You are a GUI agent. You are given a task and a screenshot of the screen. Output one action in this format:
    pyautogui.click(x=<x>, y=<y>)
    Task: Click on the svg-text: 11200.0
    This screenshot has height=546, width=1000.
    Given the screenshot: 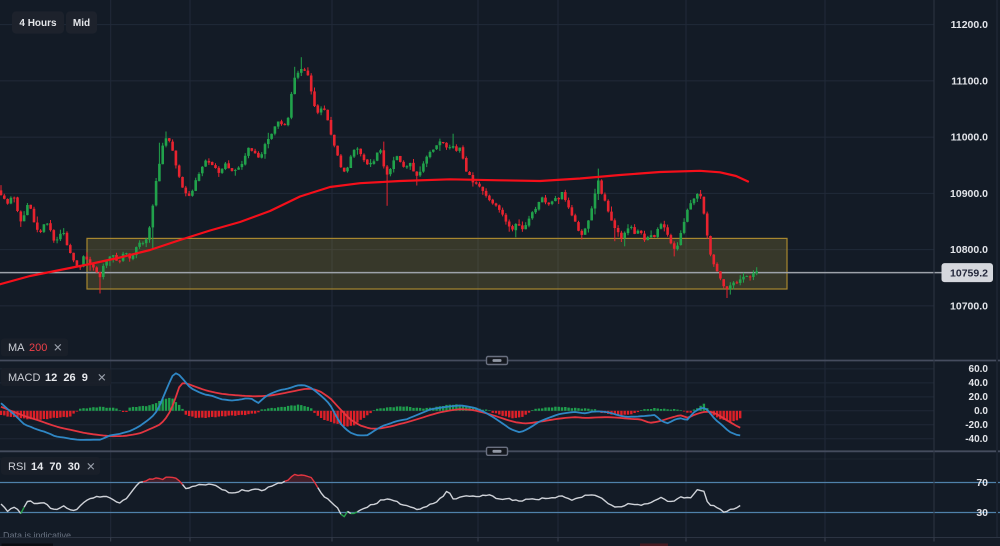 What is the action you would take?
    pyautogui.click(x=970, y=25)
    